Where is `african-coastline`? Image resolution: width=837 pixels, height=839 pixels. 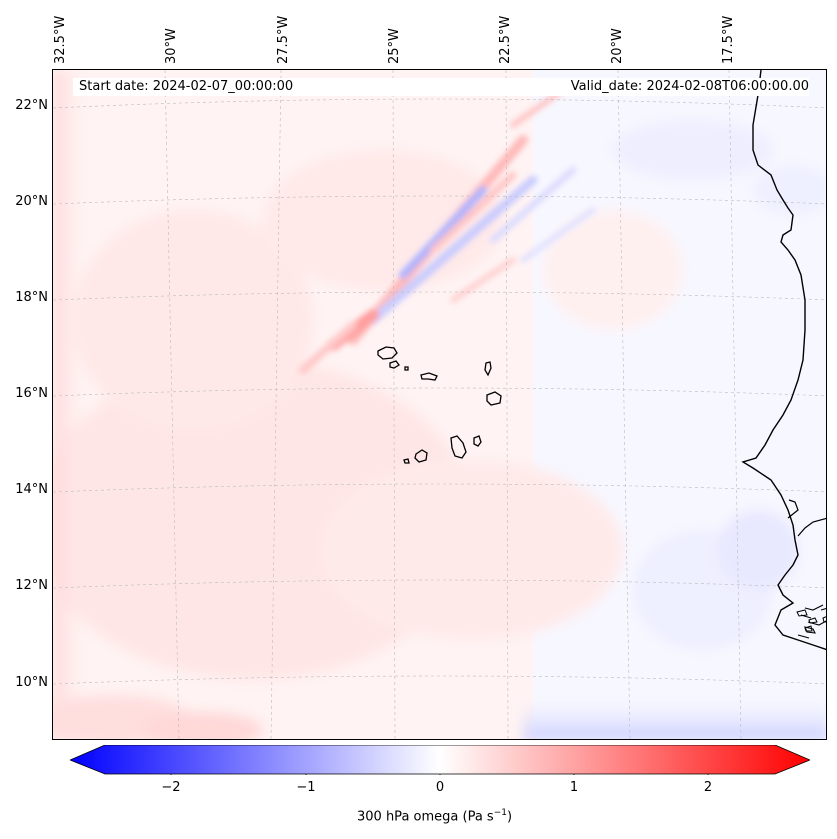 african-coastline is located at coordinates (783, 360).